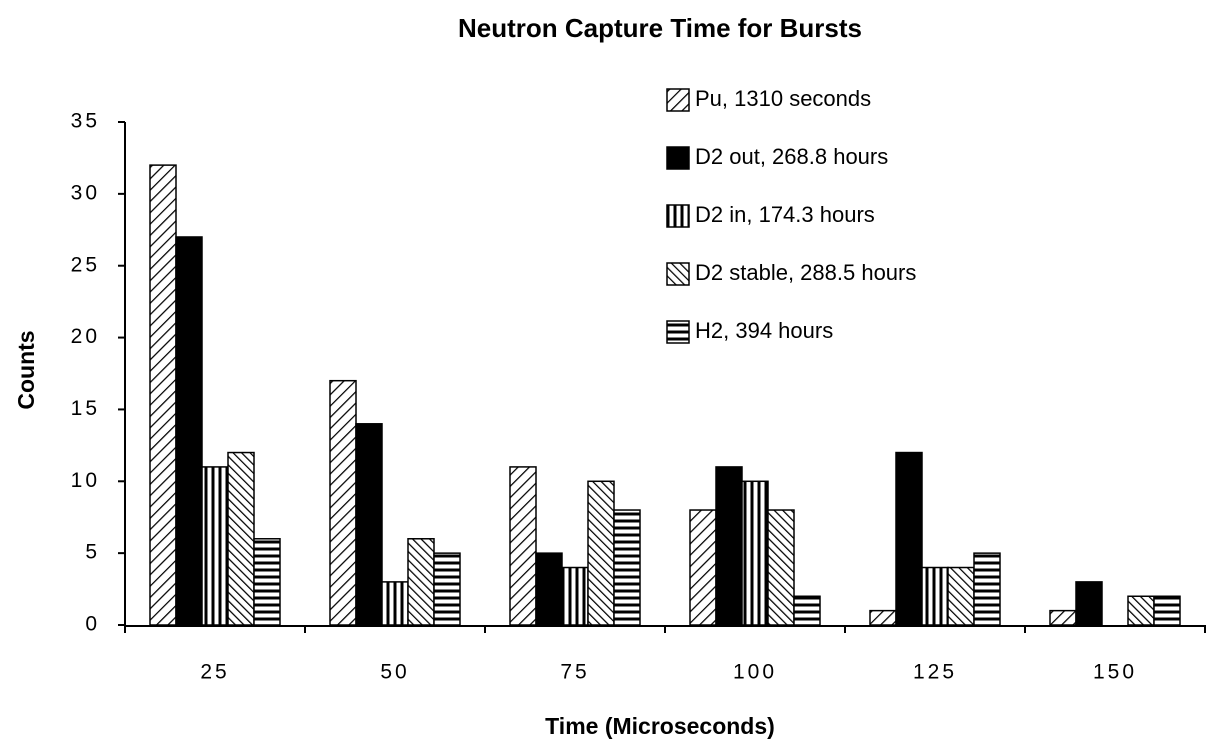 Image resolution: width=1212 pixels, height=742 pixels. What do you see at coordinates (85, 408) in the screenshot?
I see `y-tick-label: 15` at bounding box center [85, 408].